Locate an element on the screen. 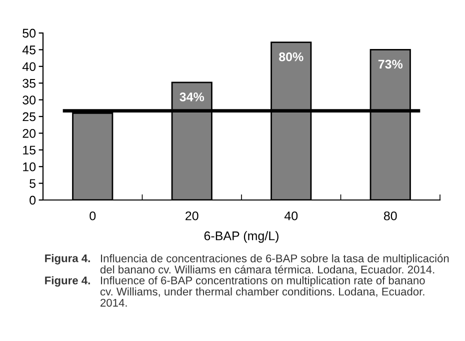  y-tick-label: 50 is located at coordinates (29, 33).